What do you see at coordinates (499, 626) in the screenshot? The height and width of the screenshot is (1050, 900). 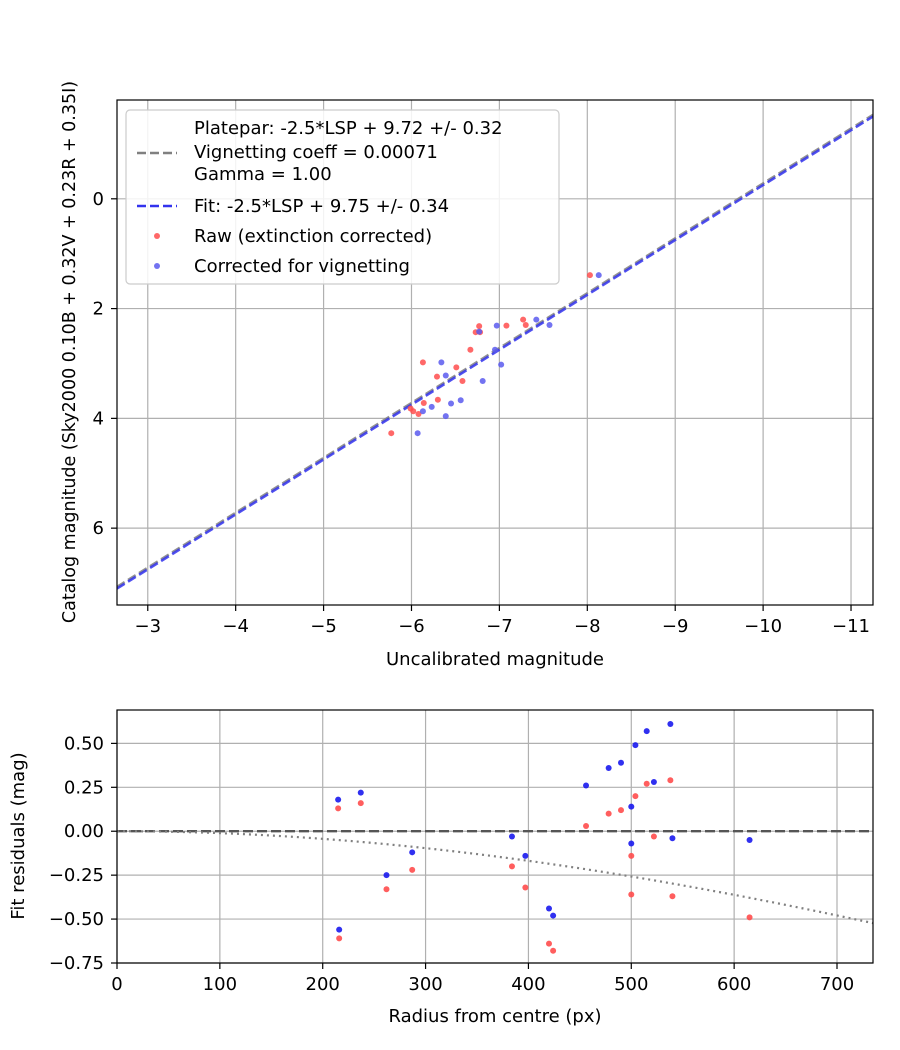 I see `top-x-tick-label: −7` at bounding box center [499, 626].